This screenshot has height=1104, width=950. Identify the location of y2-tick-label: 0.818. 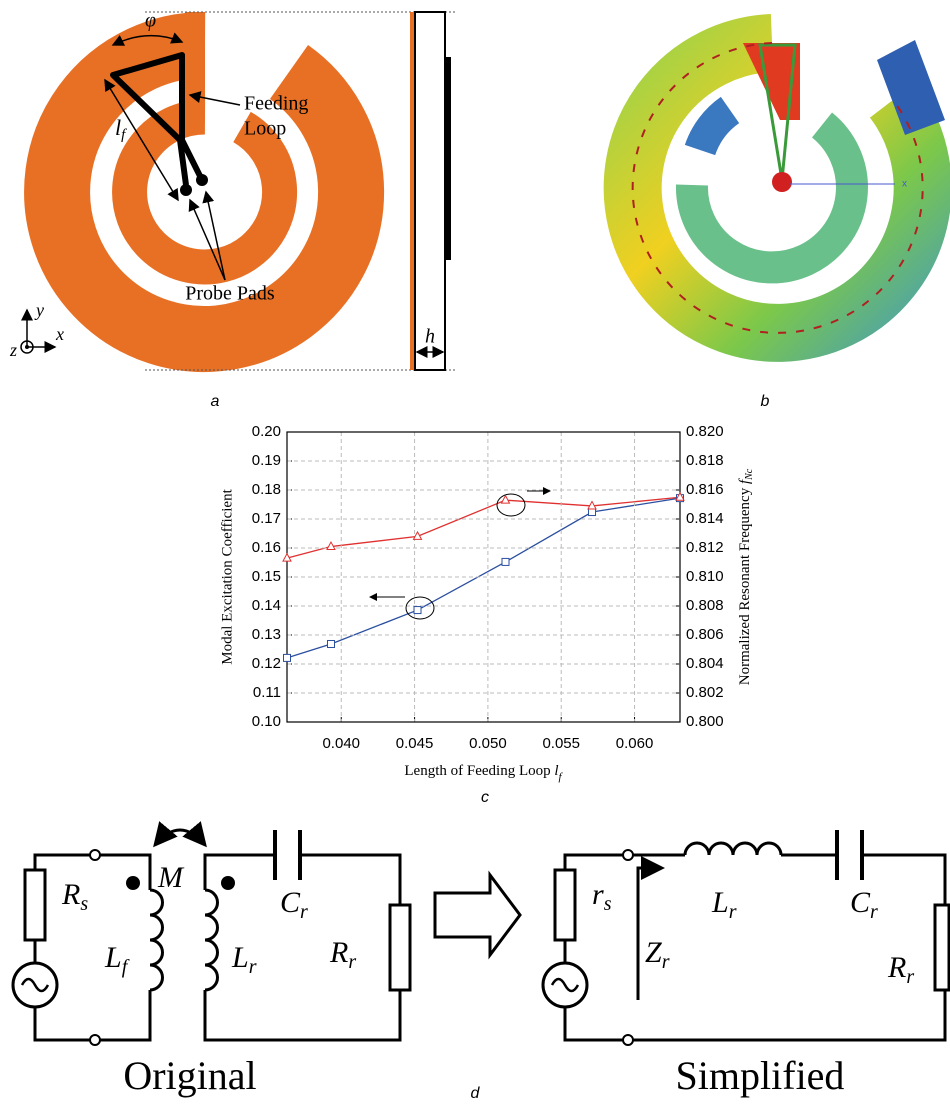
(705, 460).